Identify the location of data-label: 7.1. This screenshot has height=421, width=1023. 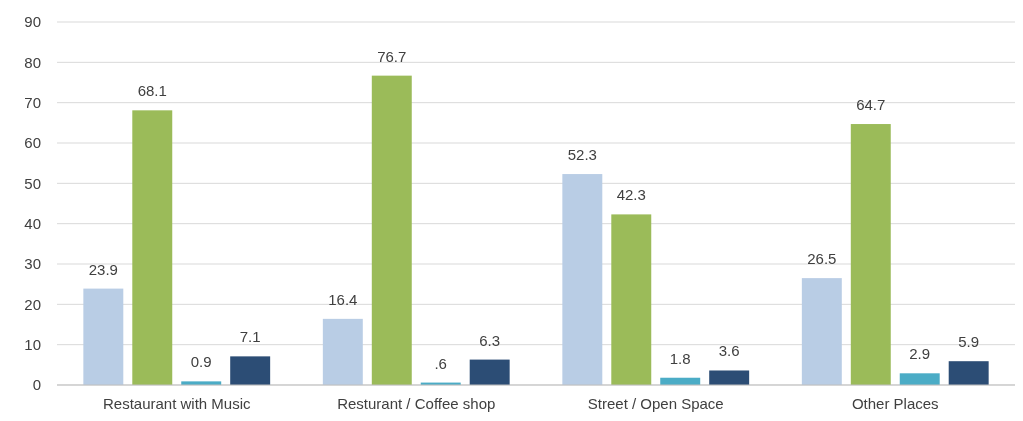
(250, 337).